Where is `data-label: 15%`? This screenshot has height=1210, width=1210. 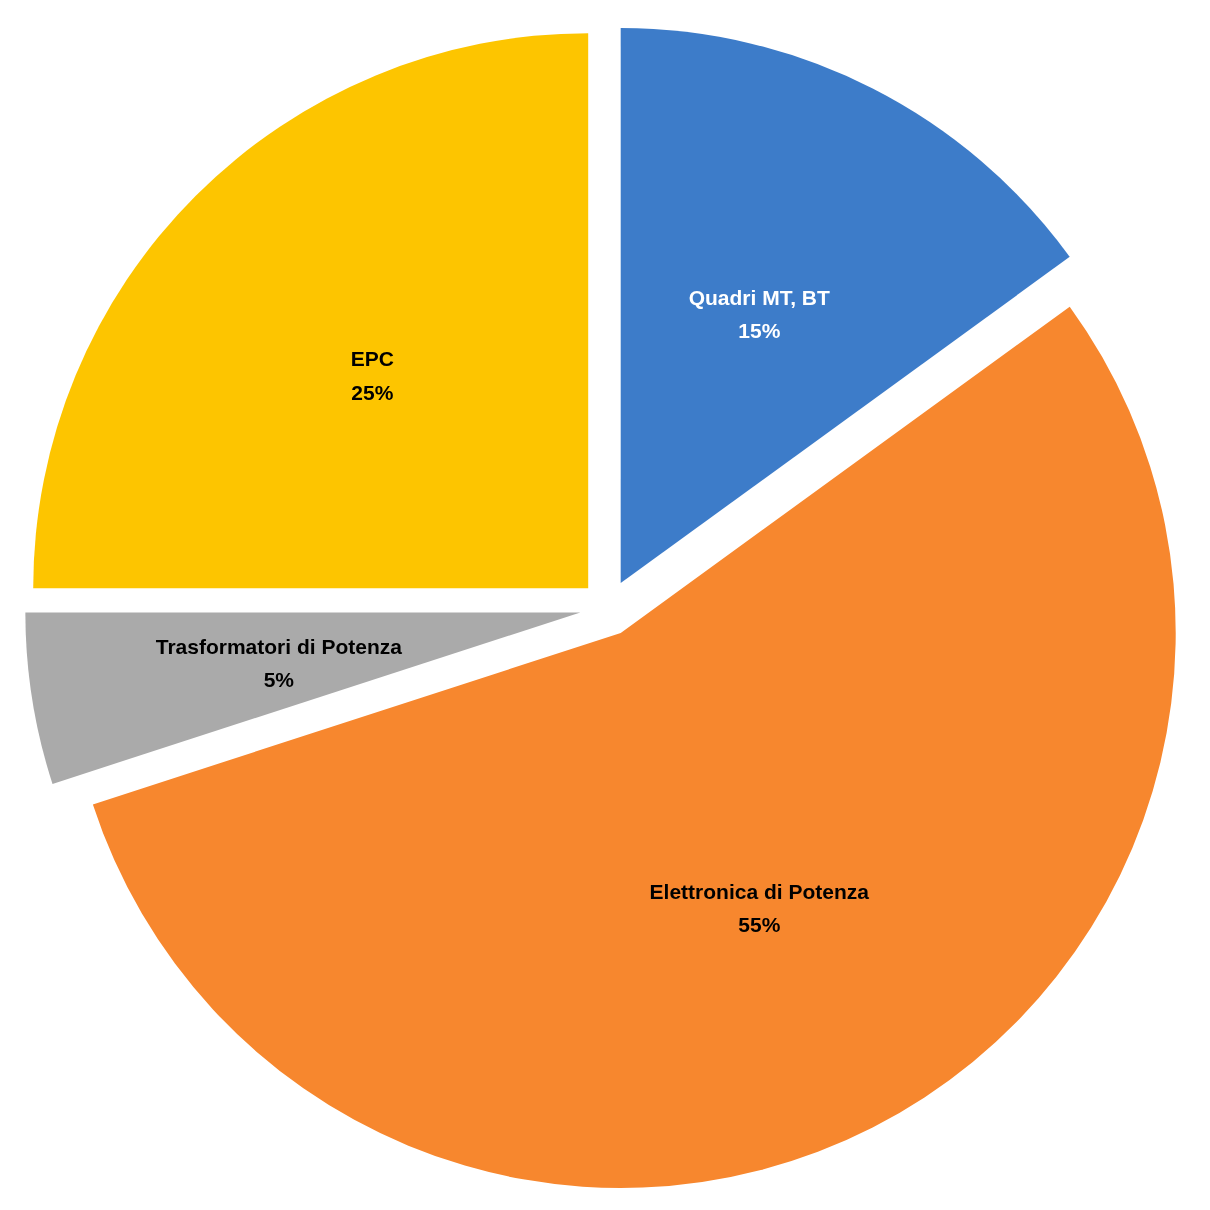 data-label: 15% is located at coordinates (759, 331).